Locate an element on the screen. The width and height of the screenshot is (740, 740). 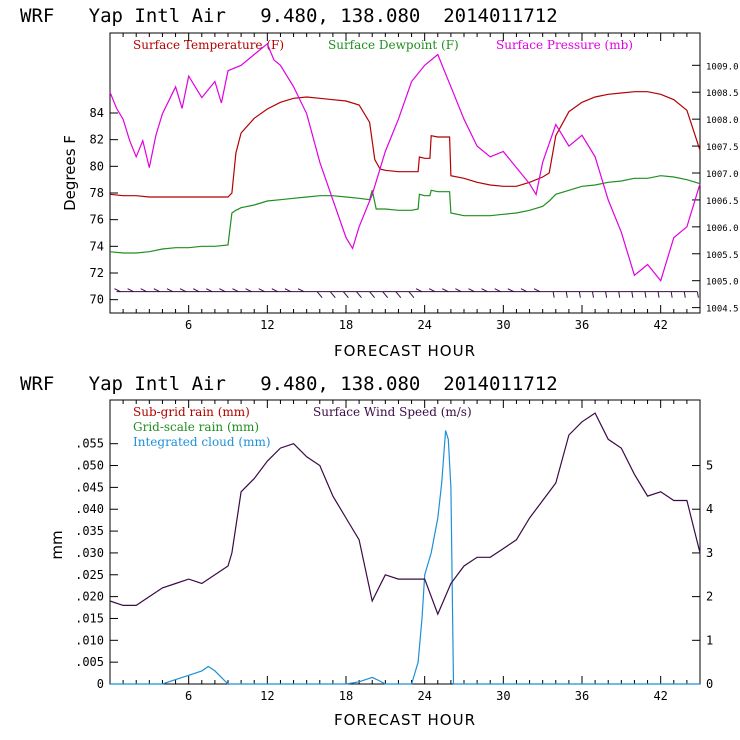
y2-tick-label: 1009.0 is located at coordinates (722, 67).